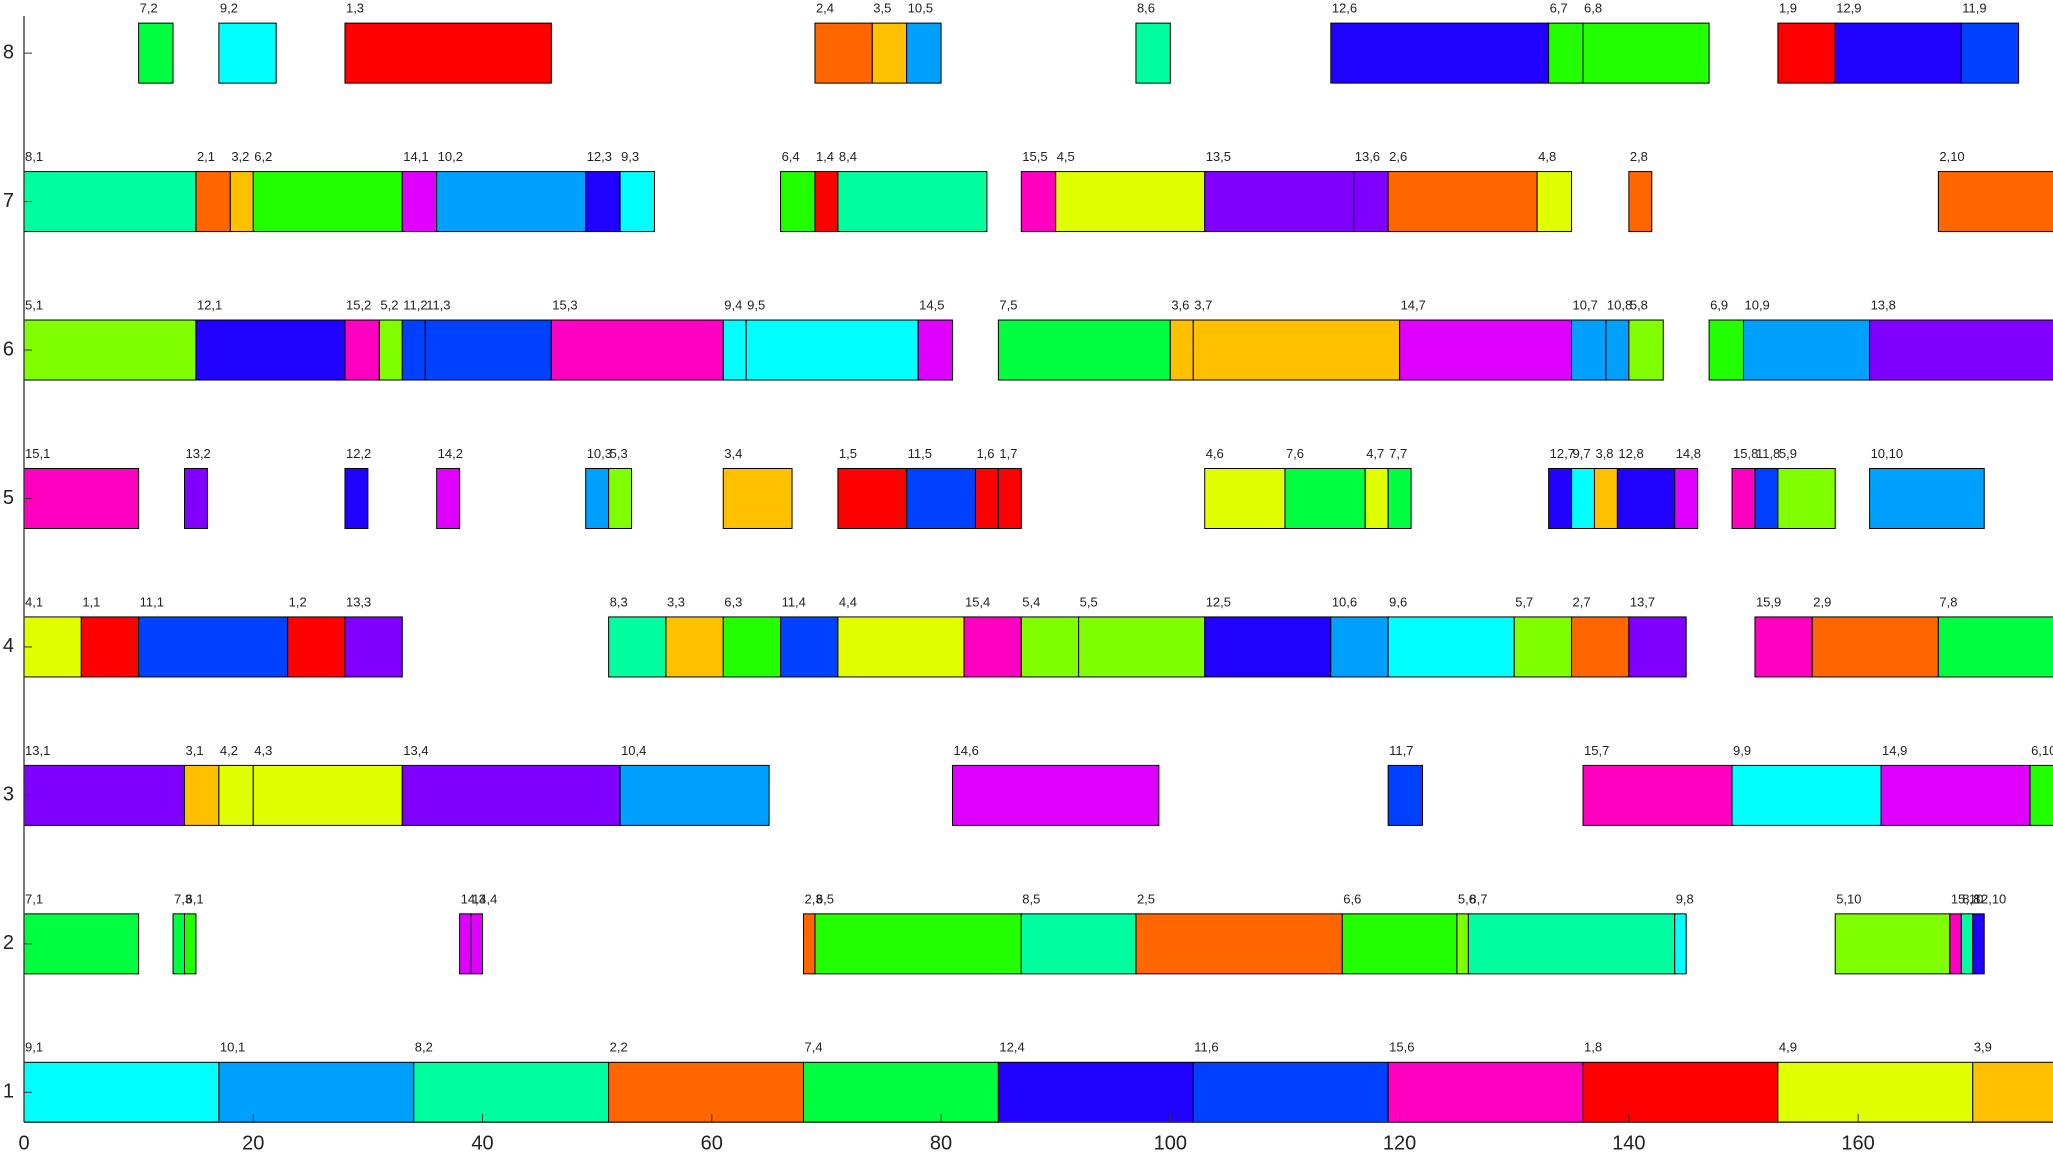 This screenshot has height=1154, width=2053. Describe the element at coordinates (8, 1092) in the screenshot. I see `y-tick-label: 1` at that location.